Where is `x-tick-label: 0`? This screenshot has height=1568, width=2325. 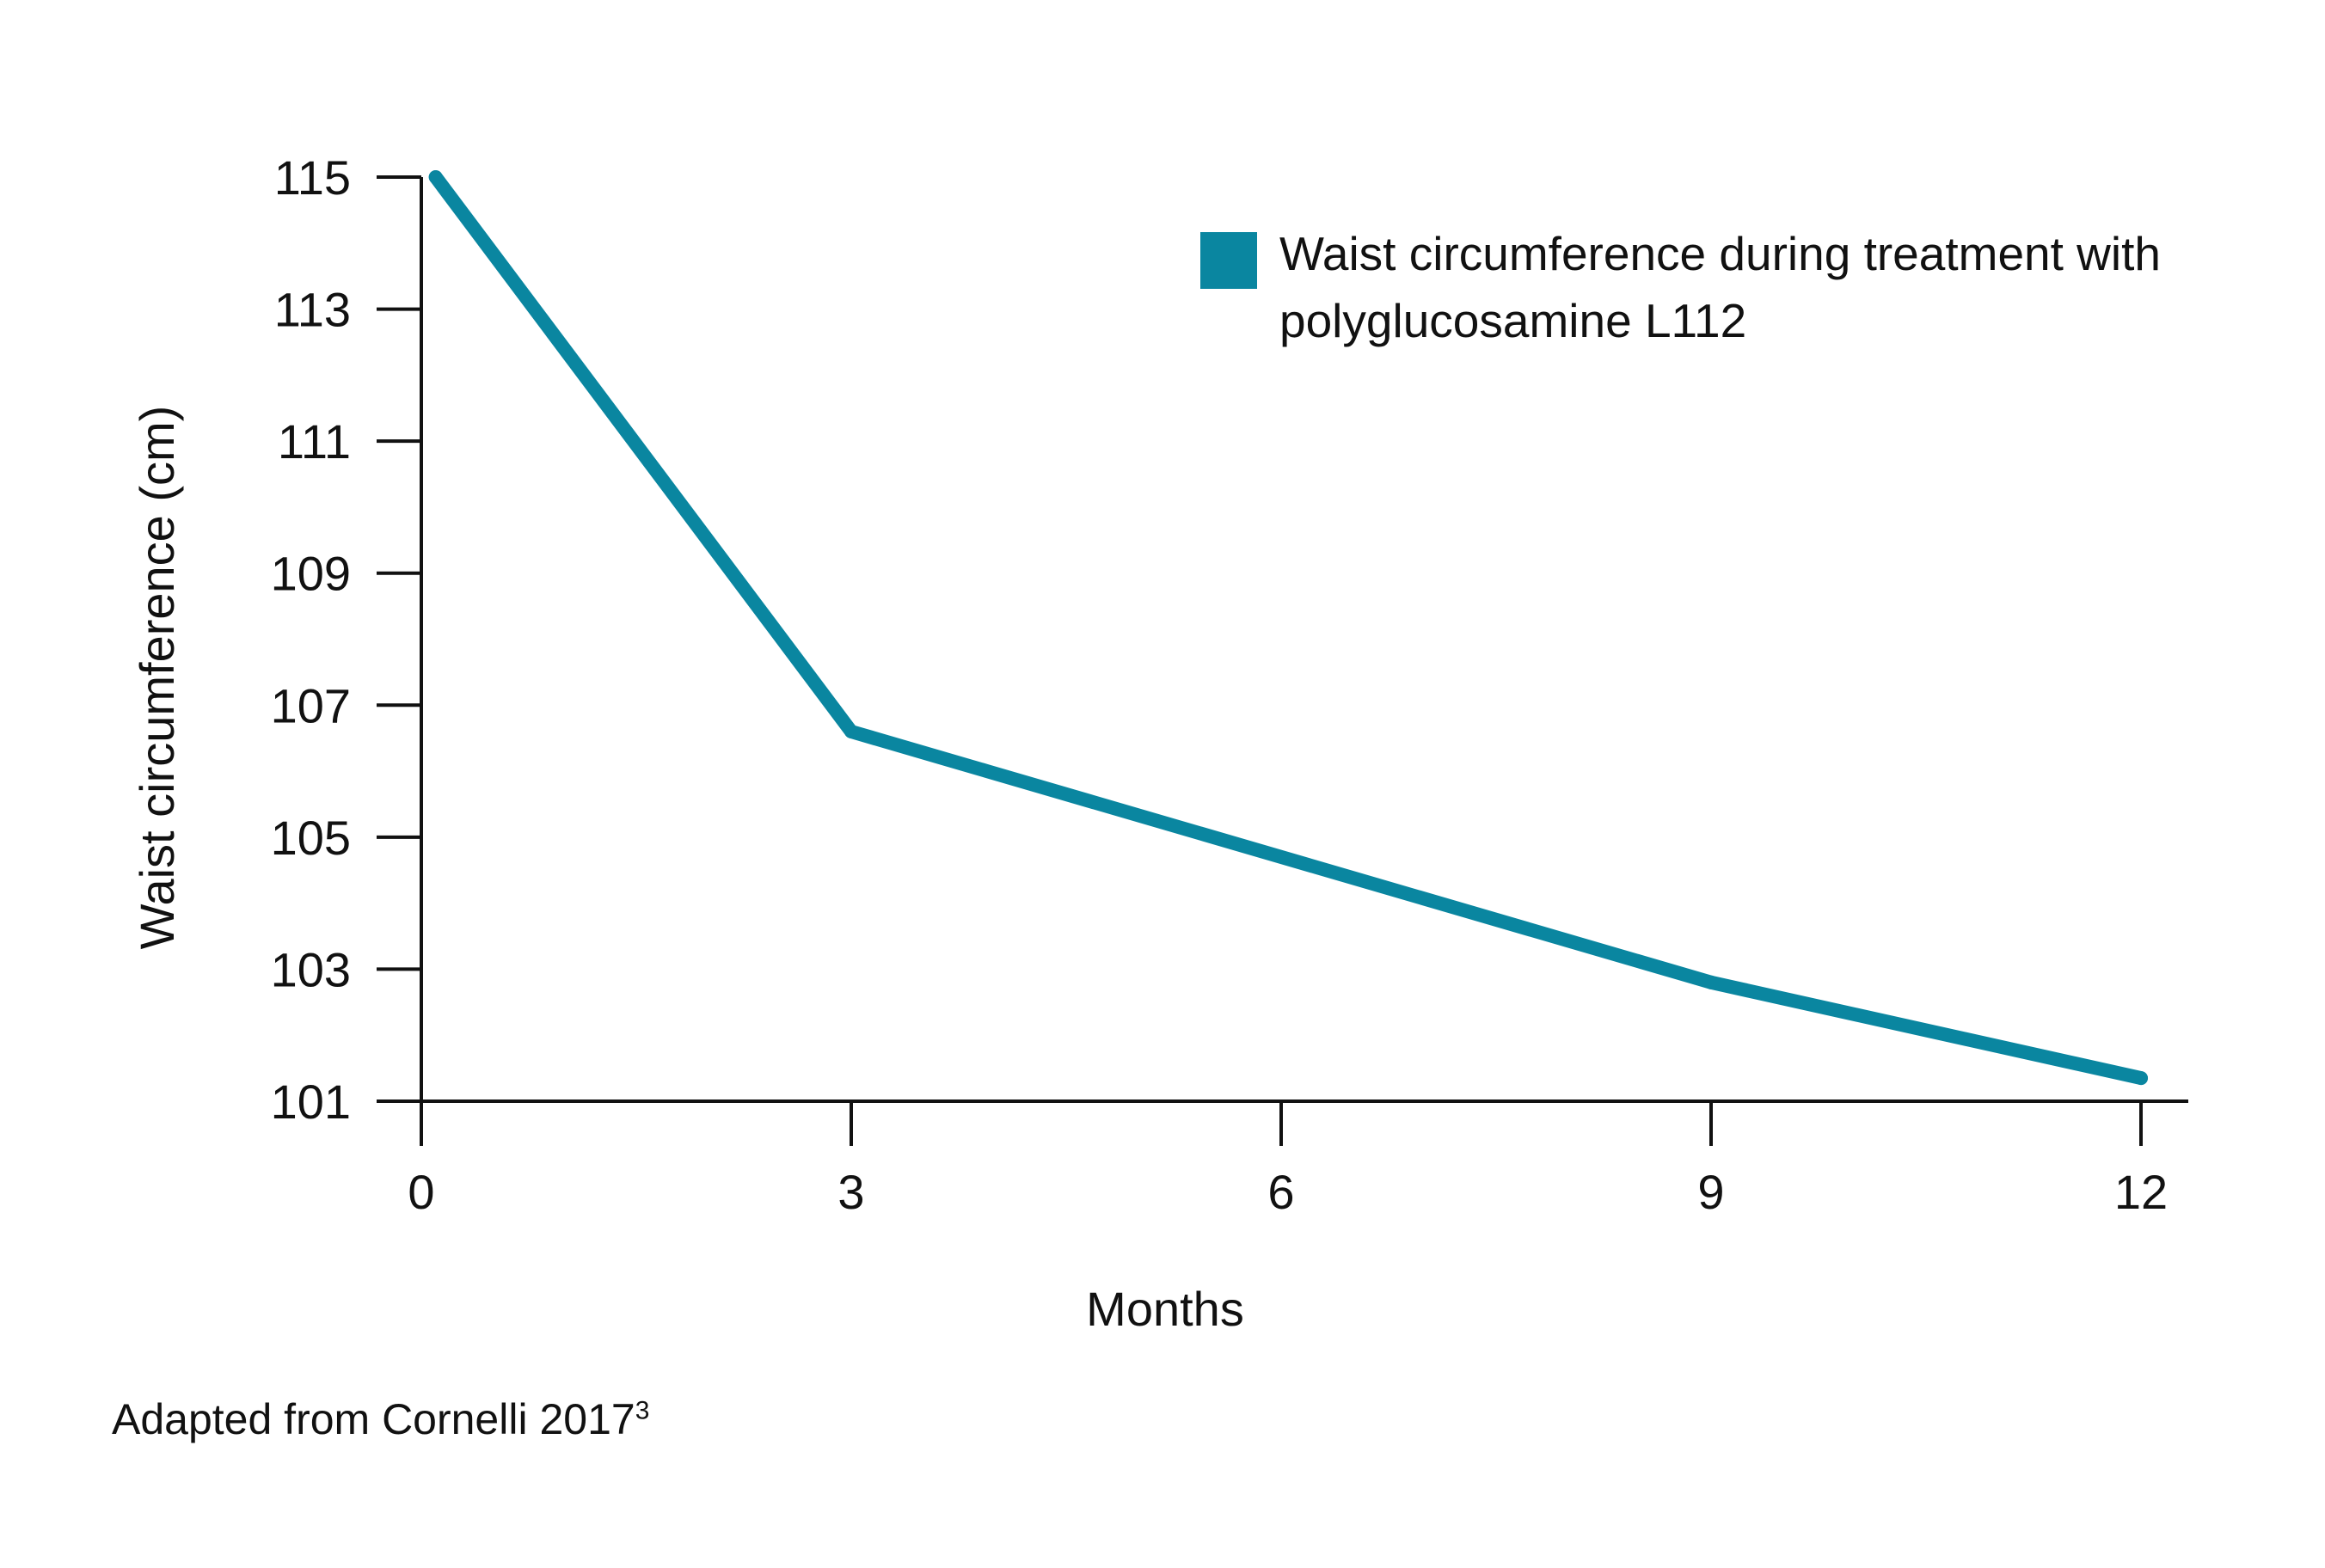 x-tick-label: 0 is located at coordinates (421, 1192).